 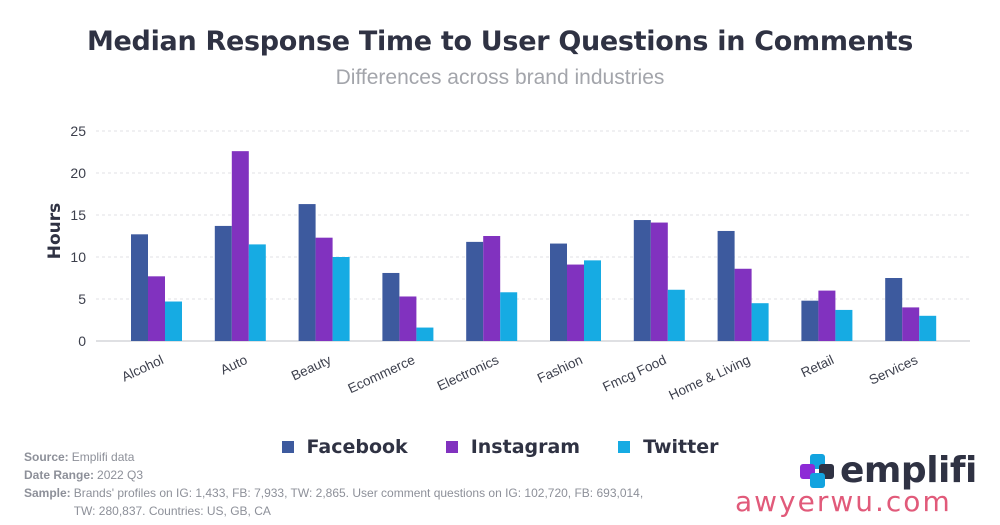 What do you see at coordinates (893, 370) in the screenshot?
I see `x-tick-label: Services` at bounding box center [893, 370].